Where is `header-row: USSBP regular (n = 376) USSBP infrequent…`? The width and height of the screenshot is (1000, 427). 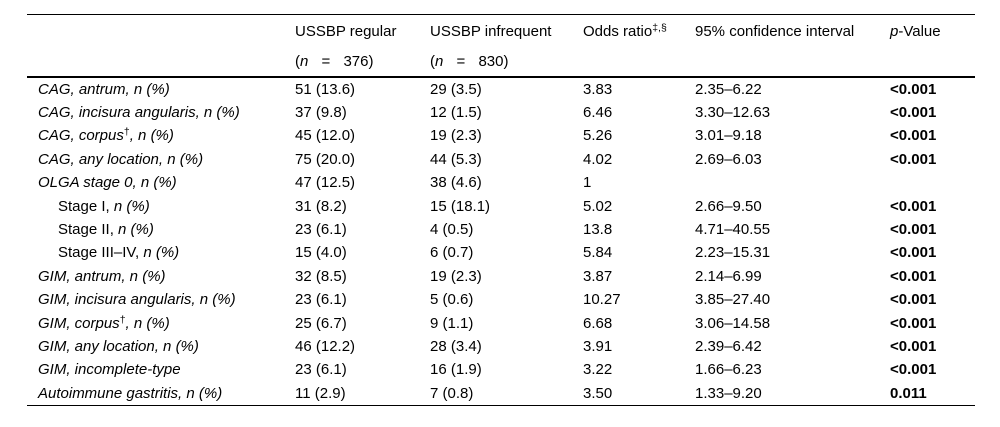 header-row: USSBP regular (n = 376) USSBP infrequent… is located at coordinates (501, 46).